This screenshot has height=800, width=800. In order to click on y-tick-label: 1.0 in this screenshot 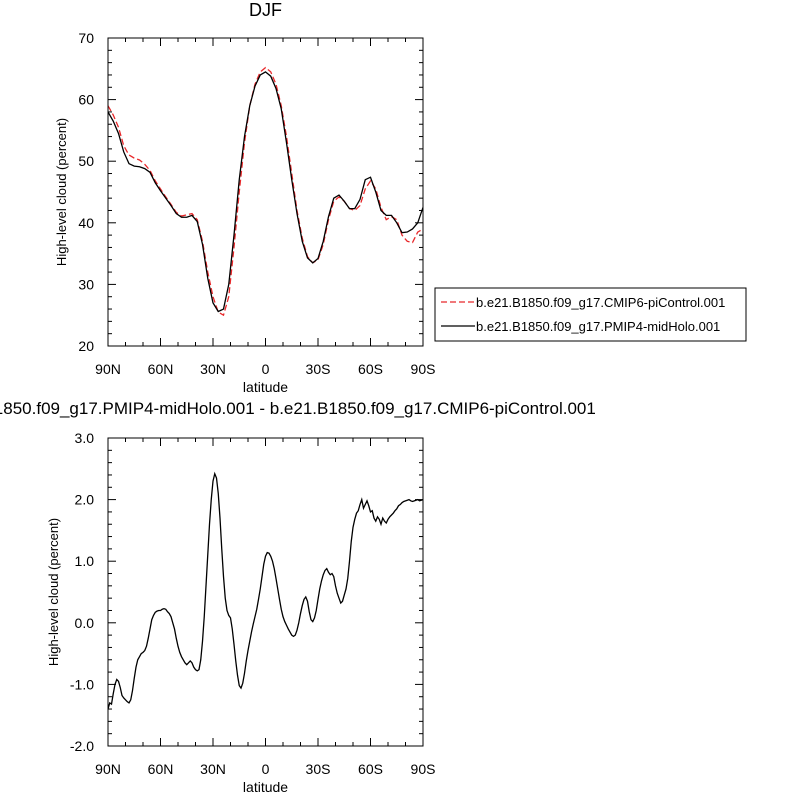, I will do `click(85, 561)`.